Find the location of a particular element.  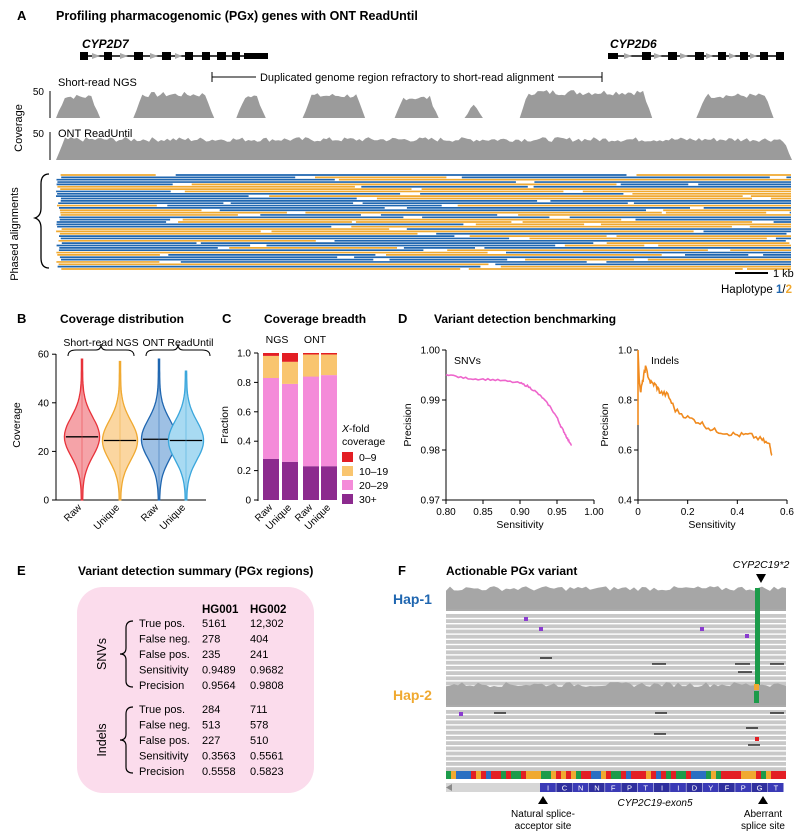

aa-letter-10: Y is located at coordinates (710, 788).